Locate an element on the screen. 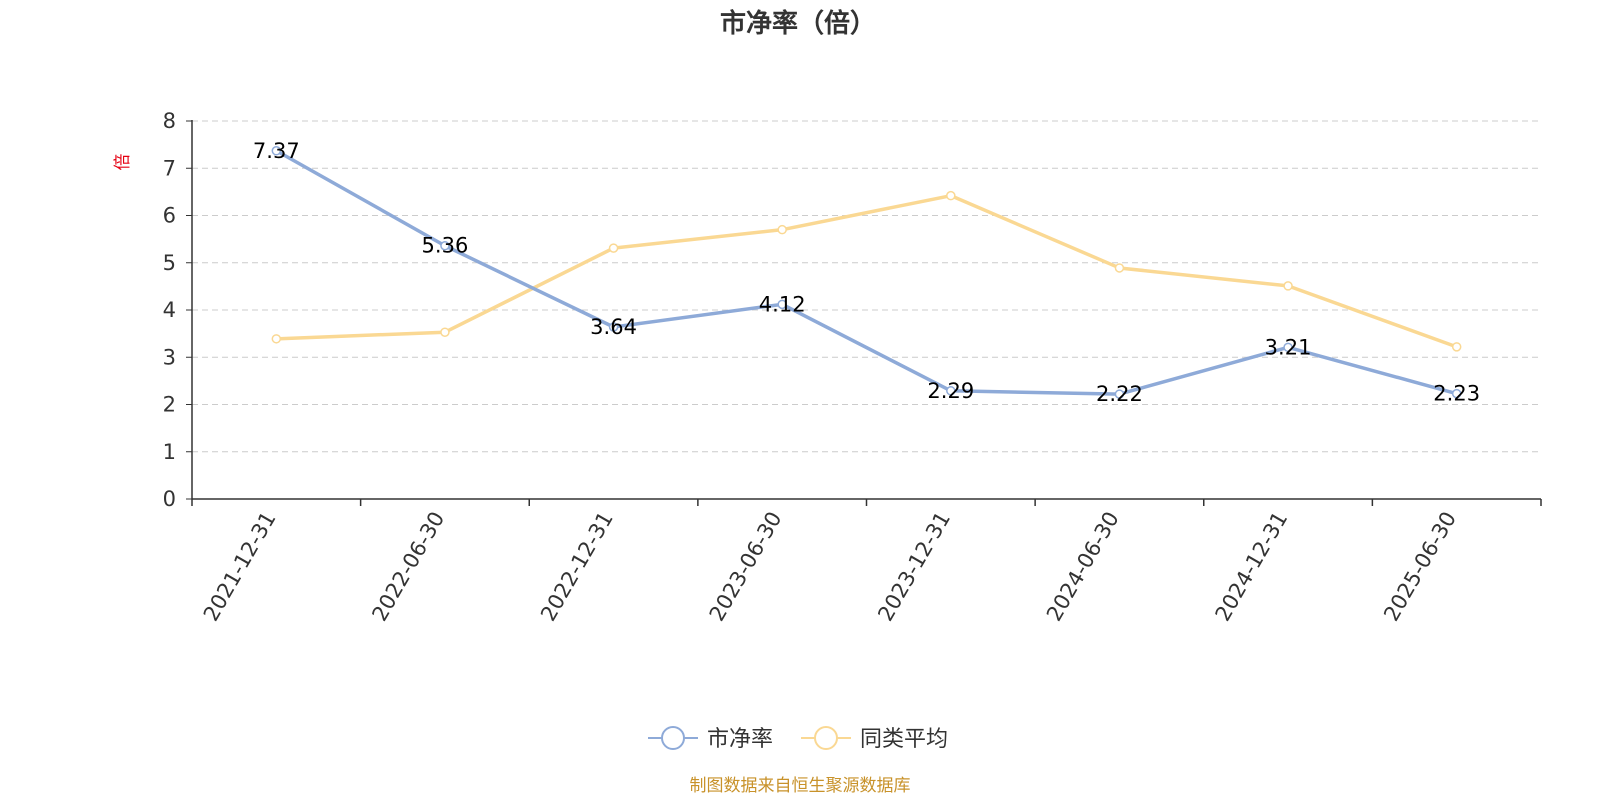 Image resolution: width=1600 pixels, height=800 pixels. x-tick-label: 2024-12-31 is located at coordinates (1252, 567).